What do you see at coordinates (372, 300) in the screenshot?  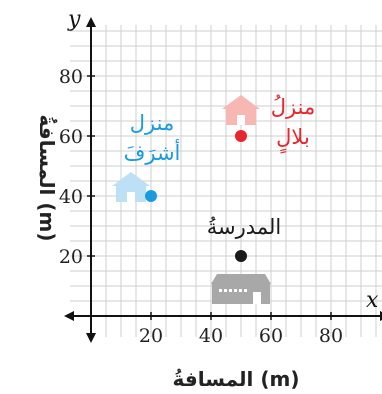 I see `x-axis-letter: x` at bounding box center [372, 300].